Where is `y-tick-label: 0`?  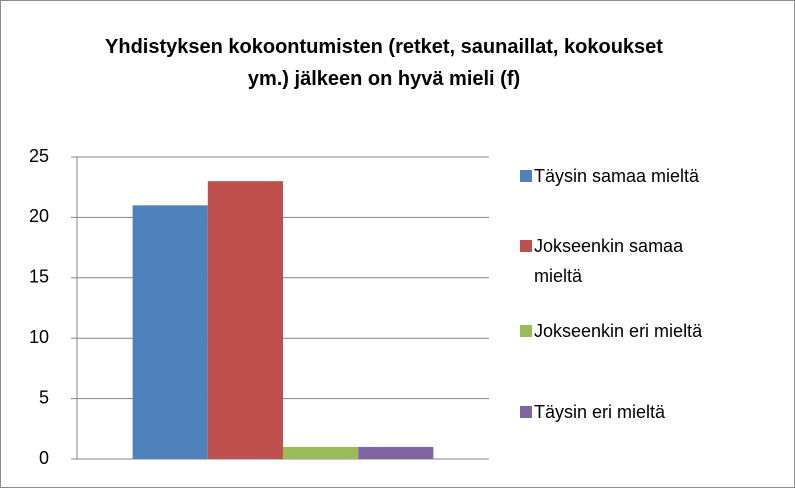
y-tick-label: 0 is located at coordinates (44, 458).